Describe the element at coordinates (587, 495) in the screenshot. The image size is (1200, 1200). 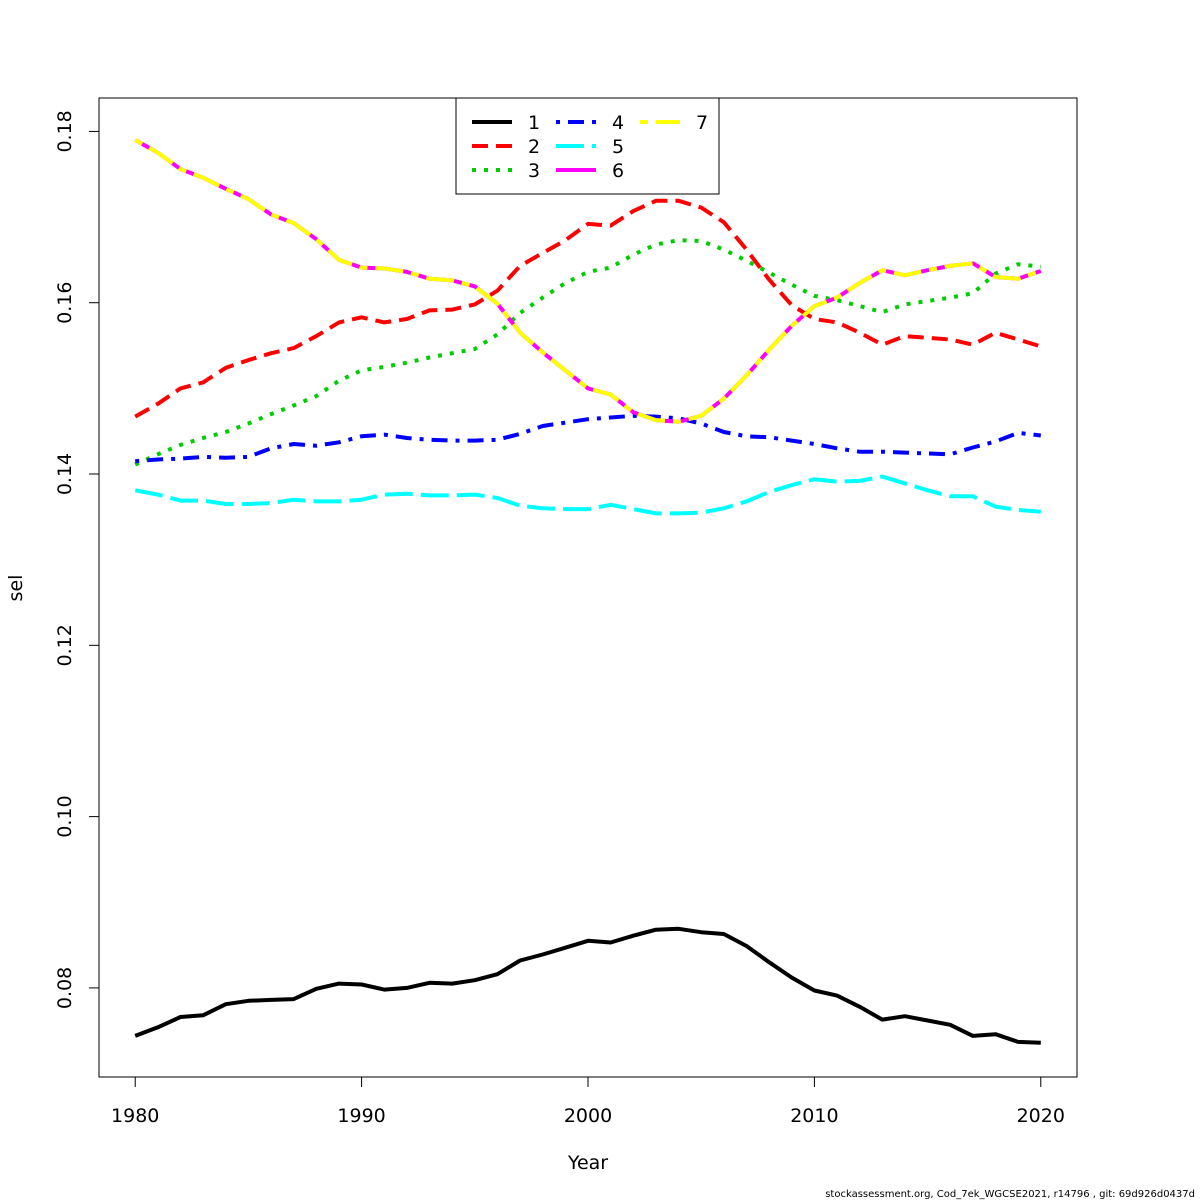
I see `series-5-line` at that location.